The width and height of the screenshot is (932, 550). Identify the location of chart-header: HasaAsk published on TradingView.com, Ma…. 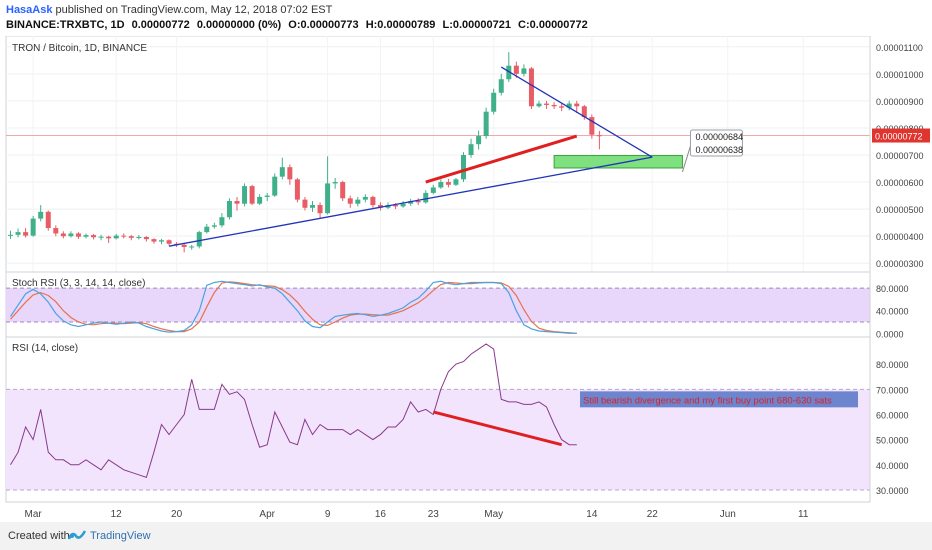
(466, 18).